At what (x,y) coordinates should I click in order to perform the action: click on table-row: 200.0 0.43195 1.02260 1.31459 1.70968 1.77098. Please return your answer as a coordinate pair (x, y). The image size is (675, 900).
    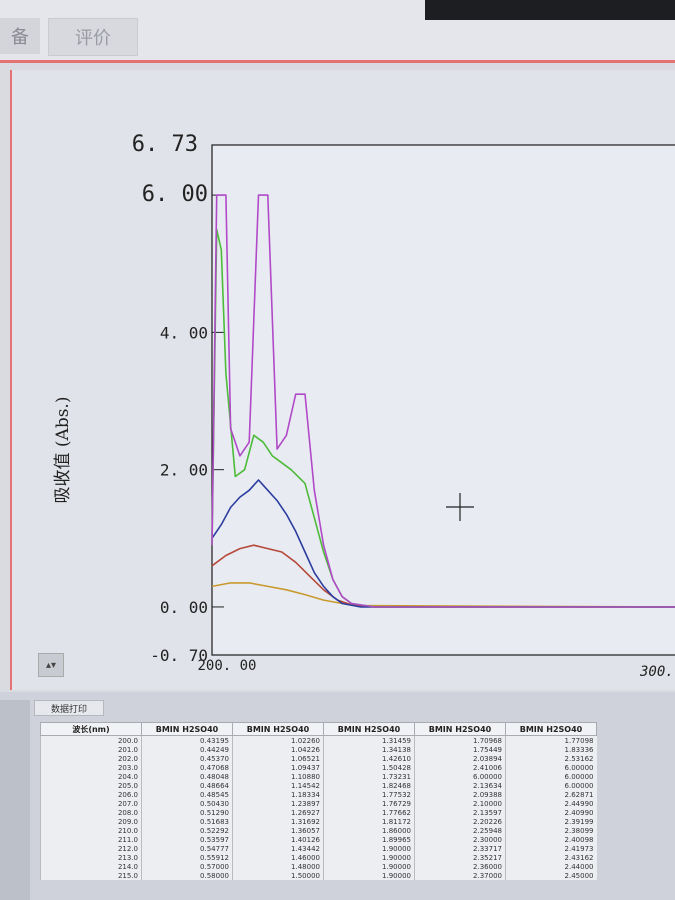
    Looking at the image, I should click on (318, 740).